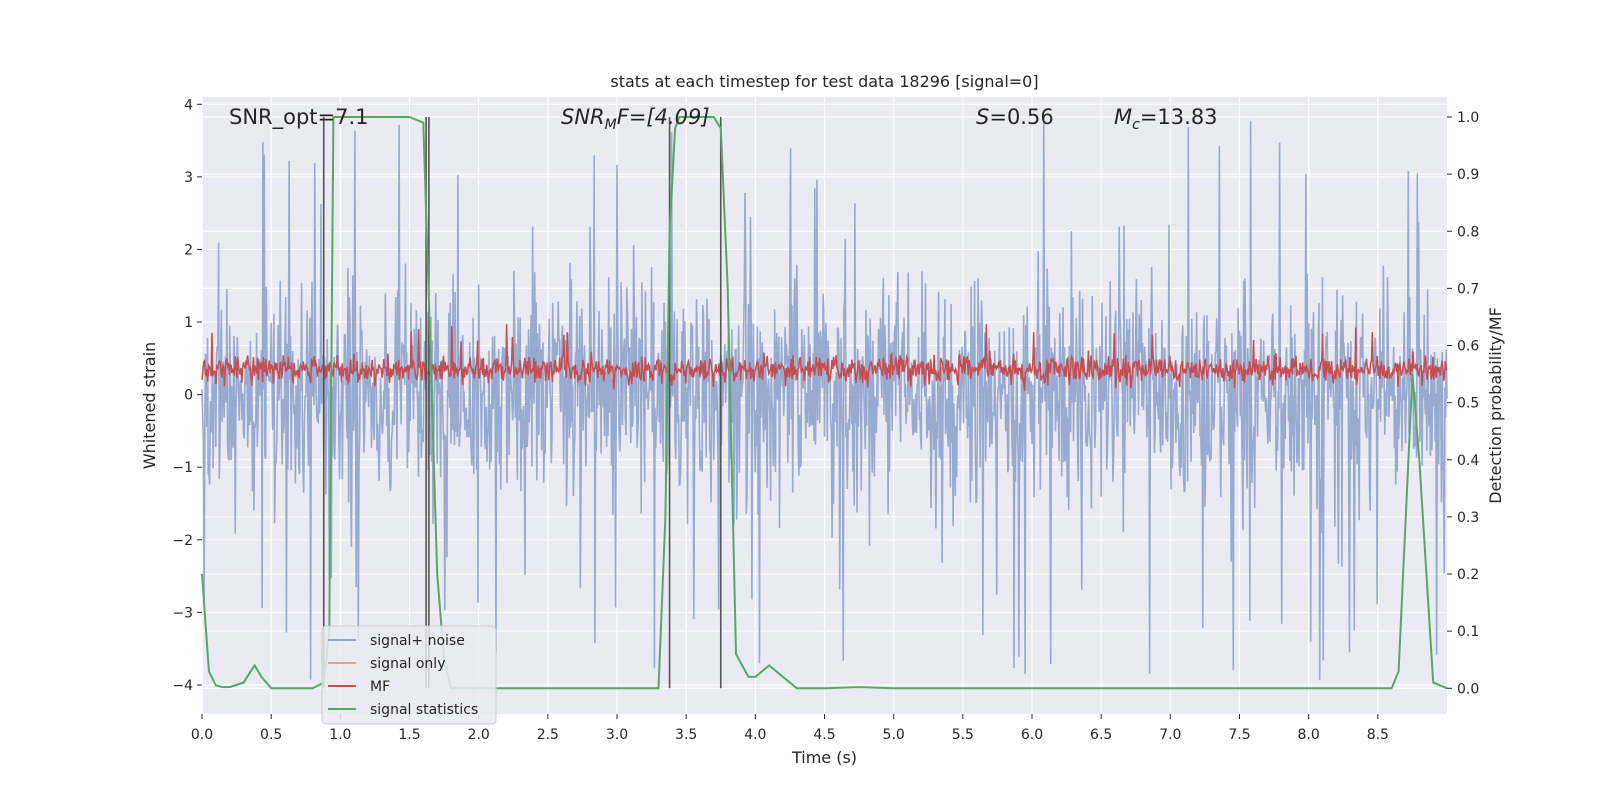 The image size is (1600, 800). I want to click on x-tick-label: 5.0, so click(894, 735).